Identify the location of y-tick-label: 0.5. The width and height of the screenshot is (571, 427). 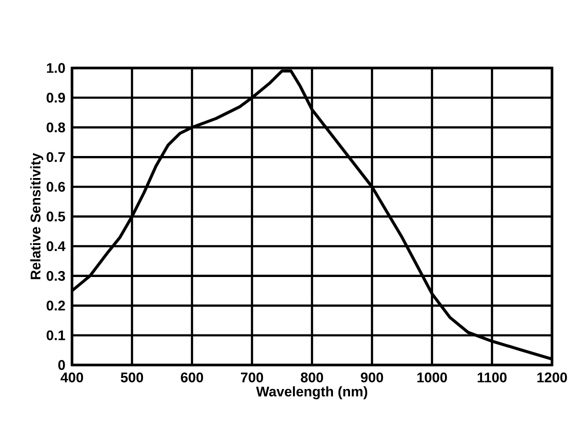
(56, 217).